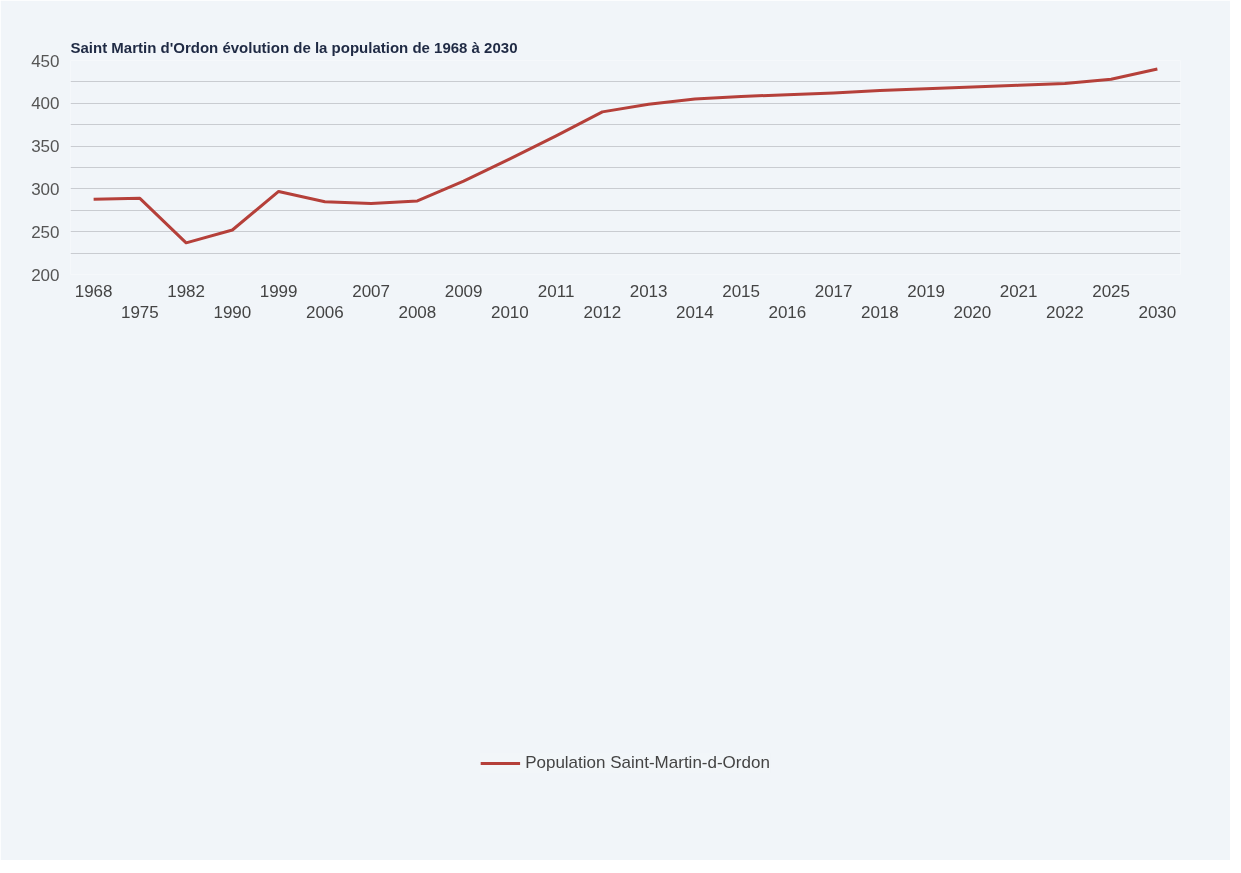 This screenshot has width=1241, height=873. What do you see at coordinates (1157, 312) in the screenshot?
I see `x-tick-label: 2030` at bounding box center [1157, 312].